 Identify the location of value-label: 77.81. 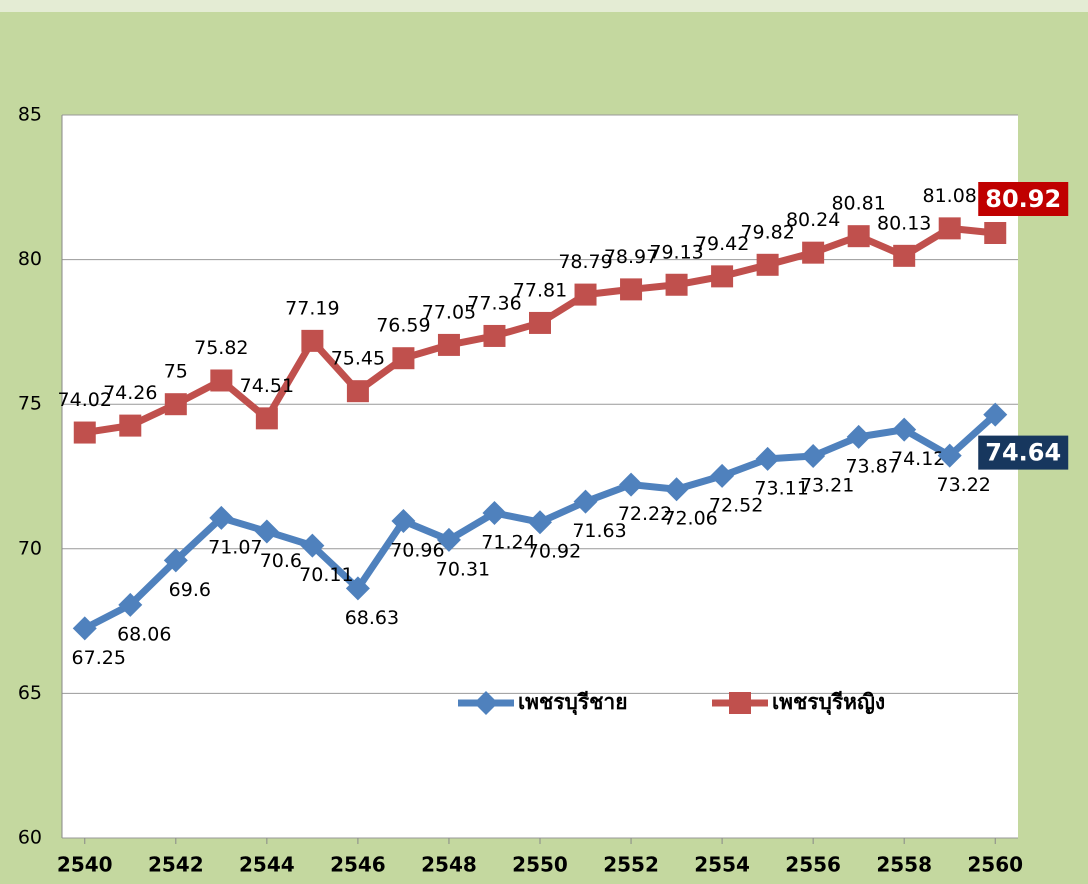
(540, 290).